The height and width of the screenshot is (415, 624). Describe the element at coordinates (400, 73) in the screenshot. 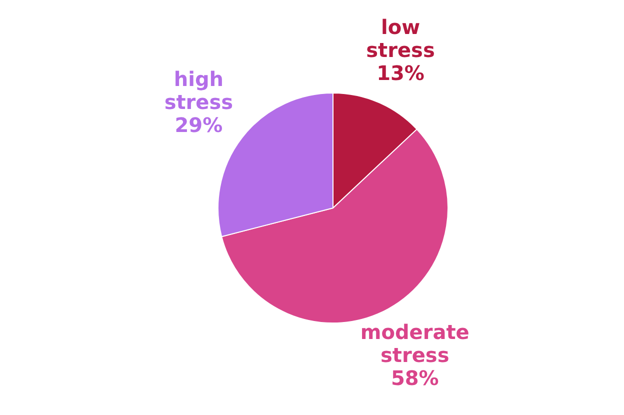

I see `data-label: 13%` at that location.